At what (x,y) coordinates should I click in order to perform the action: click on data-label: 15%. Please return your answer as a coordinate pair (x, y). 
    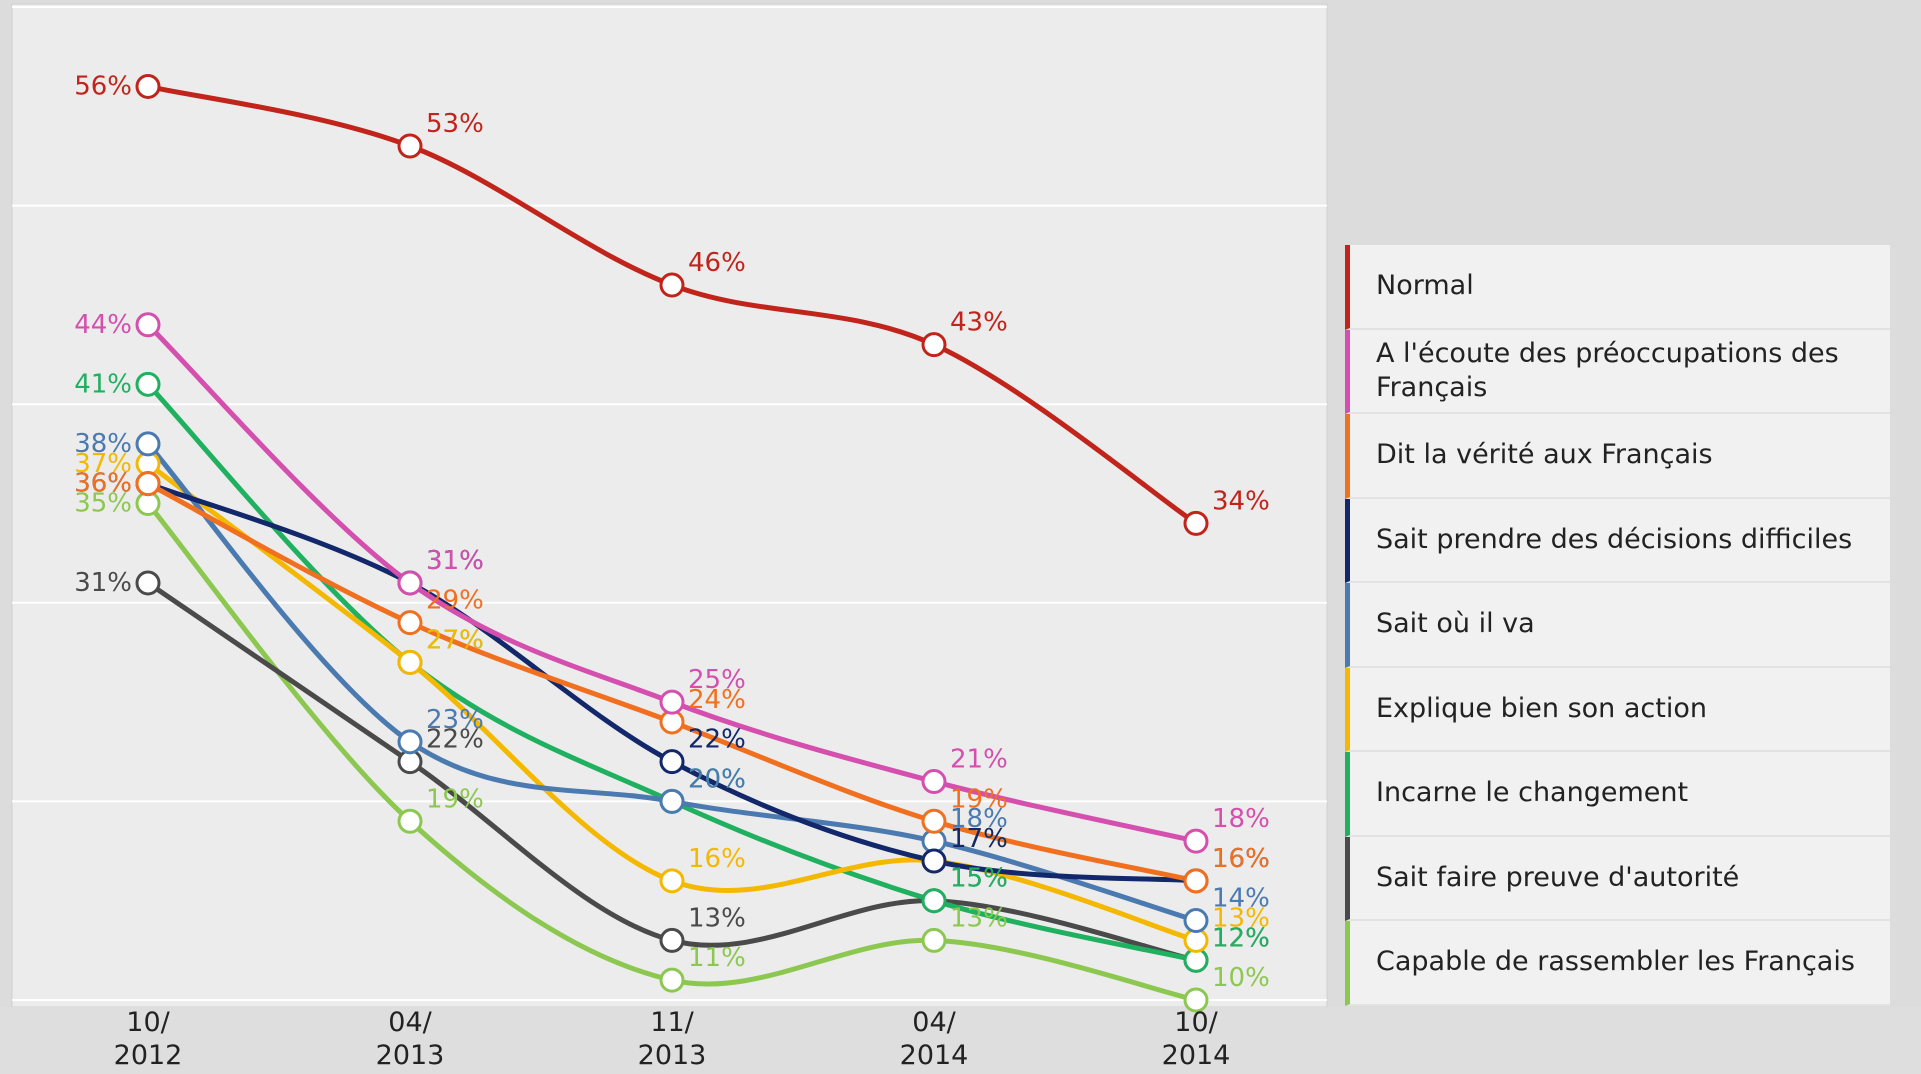
    Looking at the image, I should click on (979, 879).